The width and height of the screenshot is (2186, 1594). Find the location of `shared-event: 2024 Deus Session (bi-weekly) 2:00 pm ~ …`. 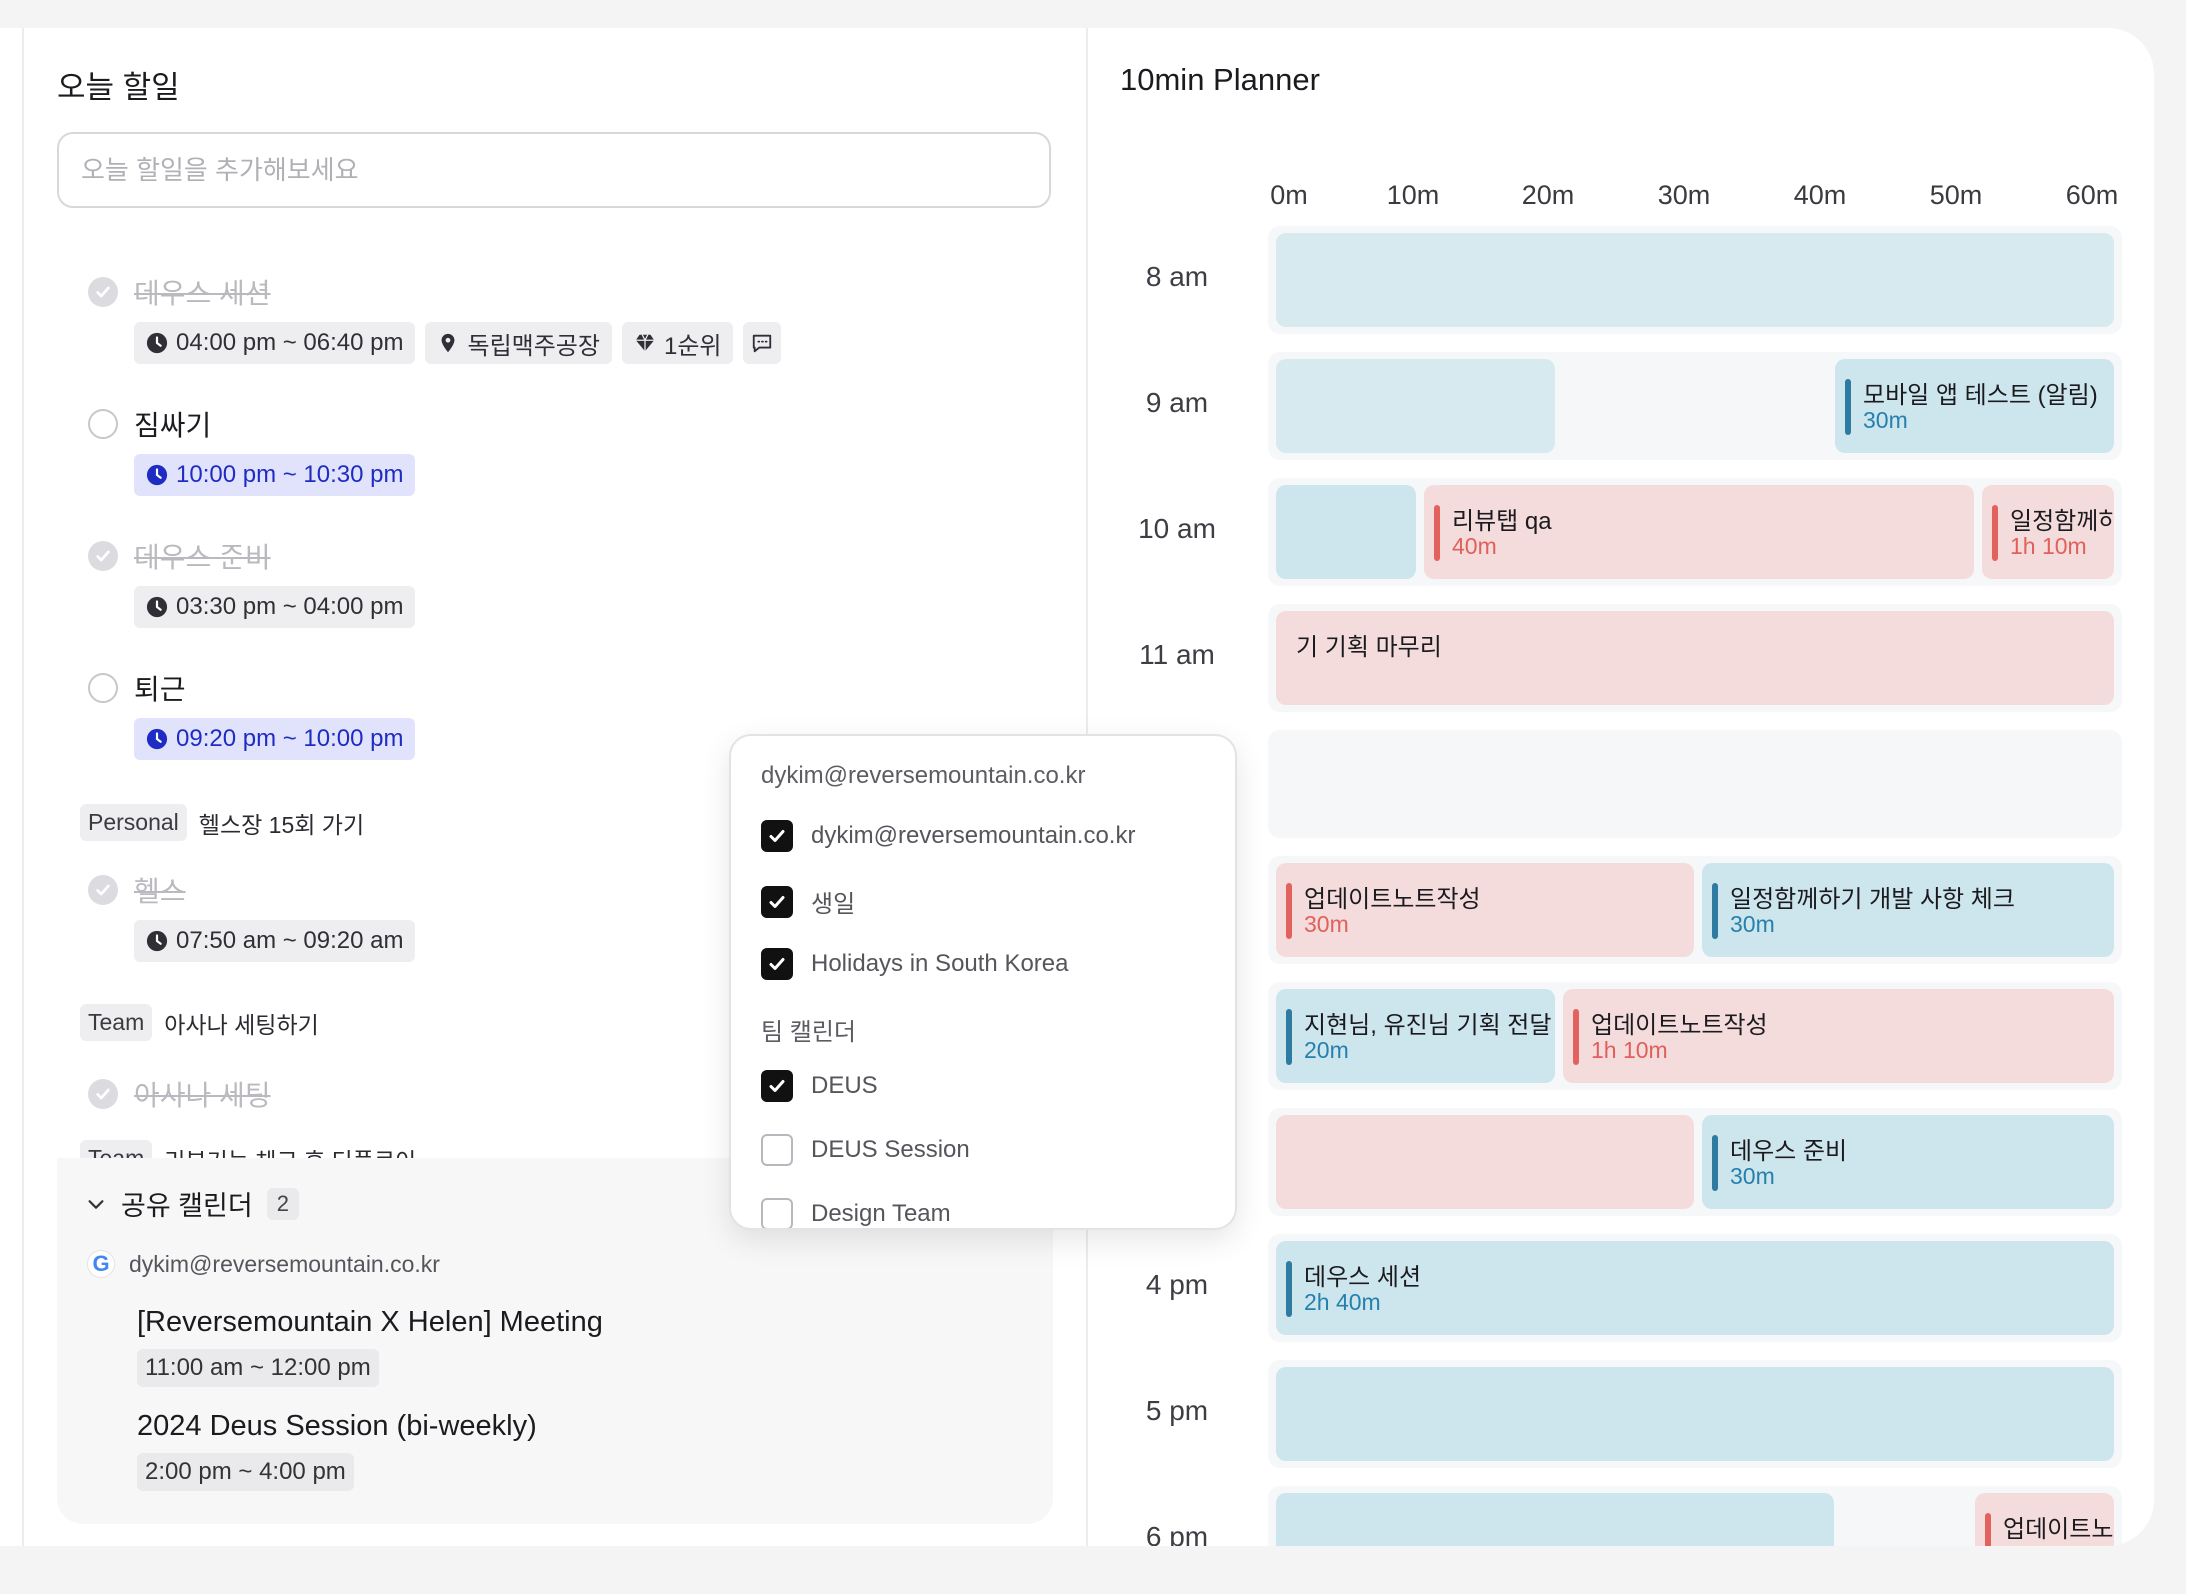

shared-event: 2024 Deus Session (bi-weekly) 2:00 pm ~ … is located at coordinates (337, 1450).